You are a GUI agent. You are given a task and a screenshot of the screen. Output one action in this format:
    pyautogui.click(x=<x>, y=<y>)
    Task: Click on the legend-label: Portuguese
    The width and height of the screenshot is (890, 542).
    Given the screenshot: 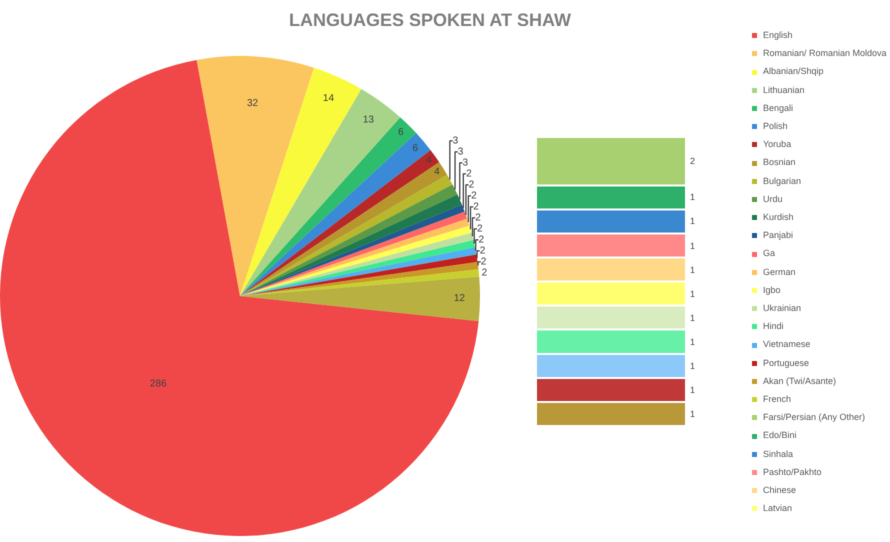 What is the action you would take?
    pyautogui.click(x=786, y=363)
    